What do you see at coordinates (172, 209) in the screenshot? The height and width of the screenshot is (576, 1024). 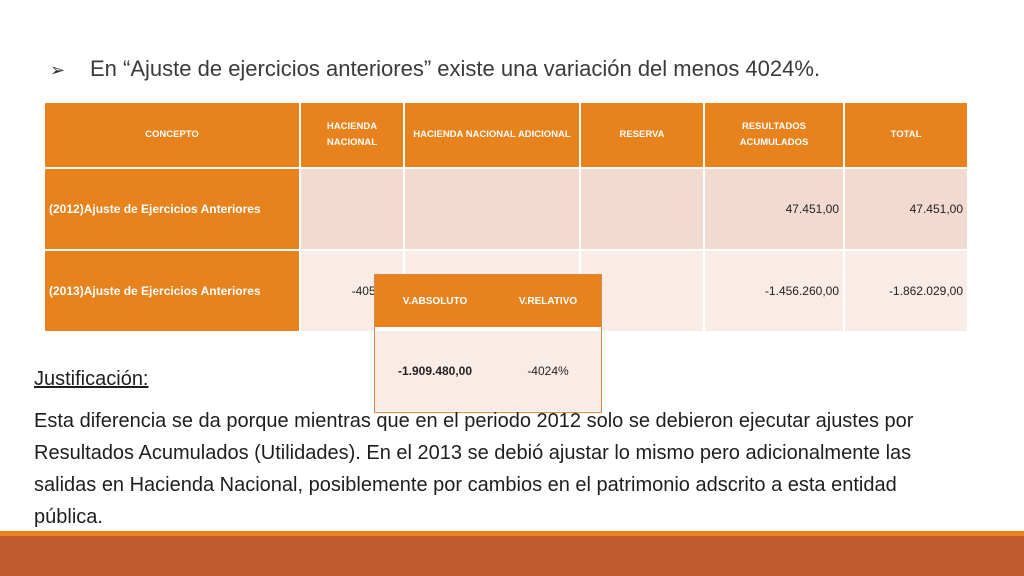 I see `row-concept: (2012)Ajuste de Ejercicios Anteriores` at bounding box center [172, 209].